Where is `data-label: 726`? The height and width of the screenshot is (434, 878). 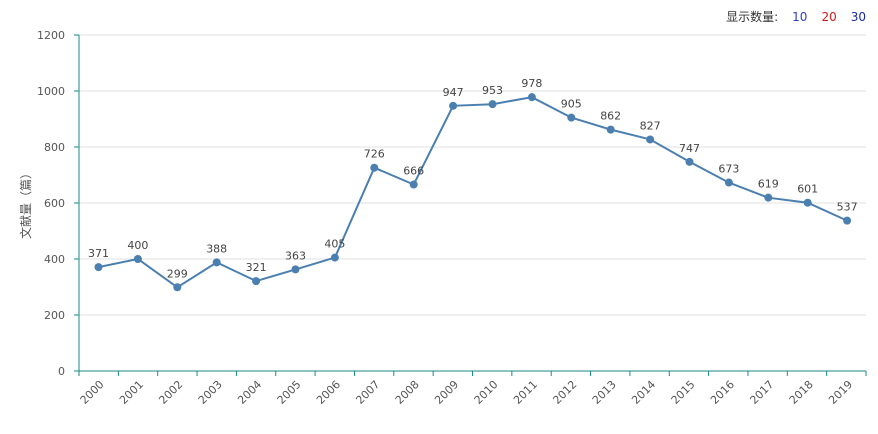
data-label: 726 is located at coordinates (374, 154).